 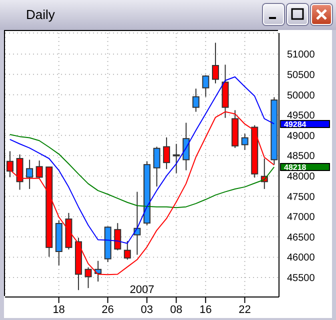 What do you see at coordinates (301, 177) in the screenshot?
I see `y-tick-label: 48000` at bounding box center [301, 177].